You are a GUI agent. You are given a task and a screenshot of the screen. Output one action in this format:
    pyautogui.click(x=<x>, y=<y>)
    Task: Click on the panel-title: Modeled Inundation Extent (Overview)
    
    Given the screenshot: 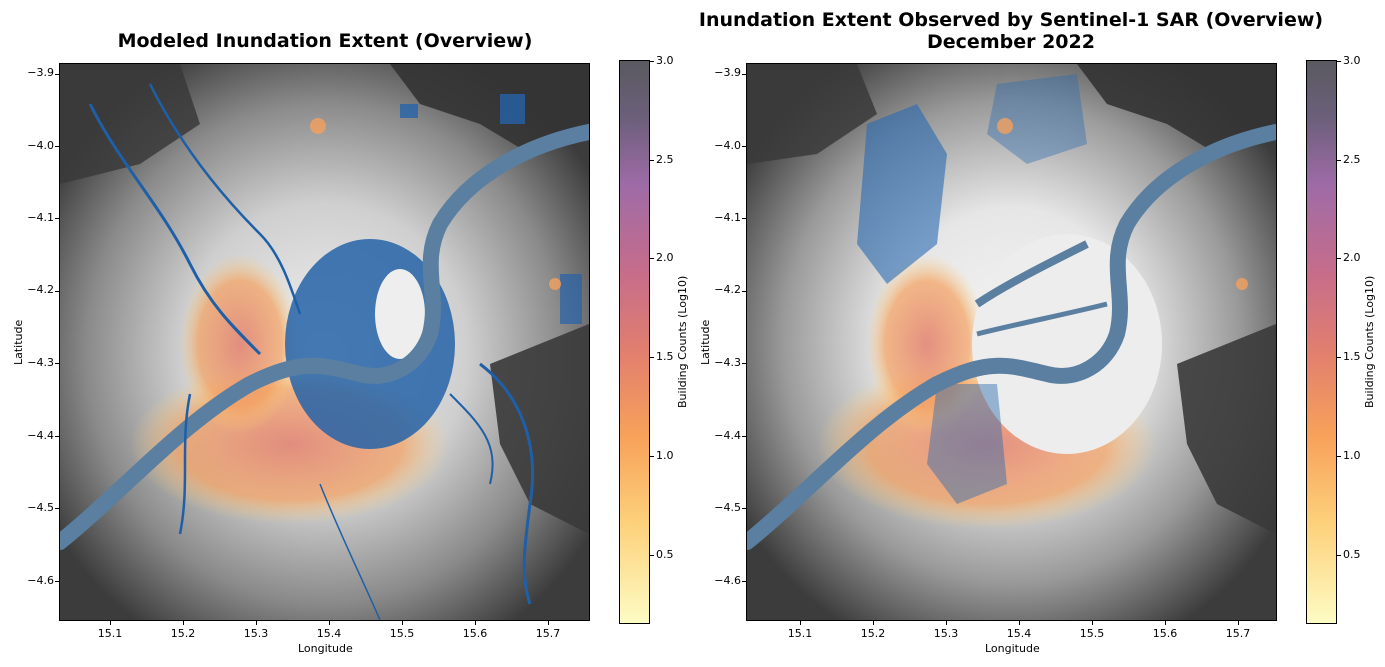 What is the action you would take?
    pyautogui.click(x=325, y=41)
    